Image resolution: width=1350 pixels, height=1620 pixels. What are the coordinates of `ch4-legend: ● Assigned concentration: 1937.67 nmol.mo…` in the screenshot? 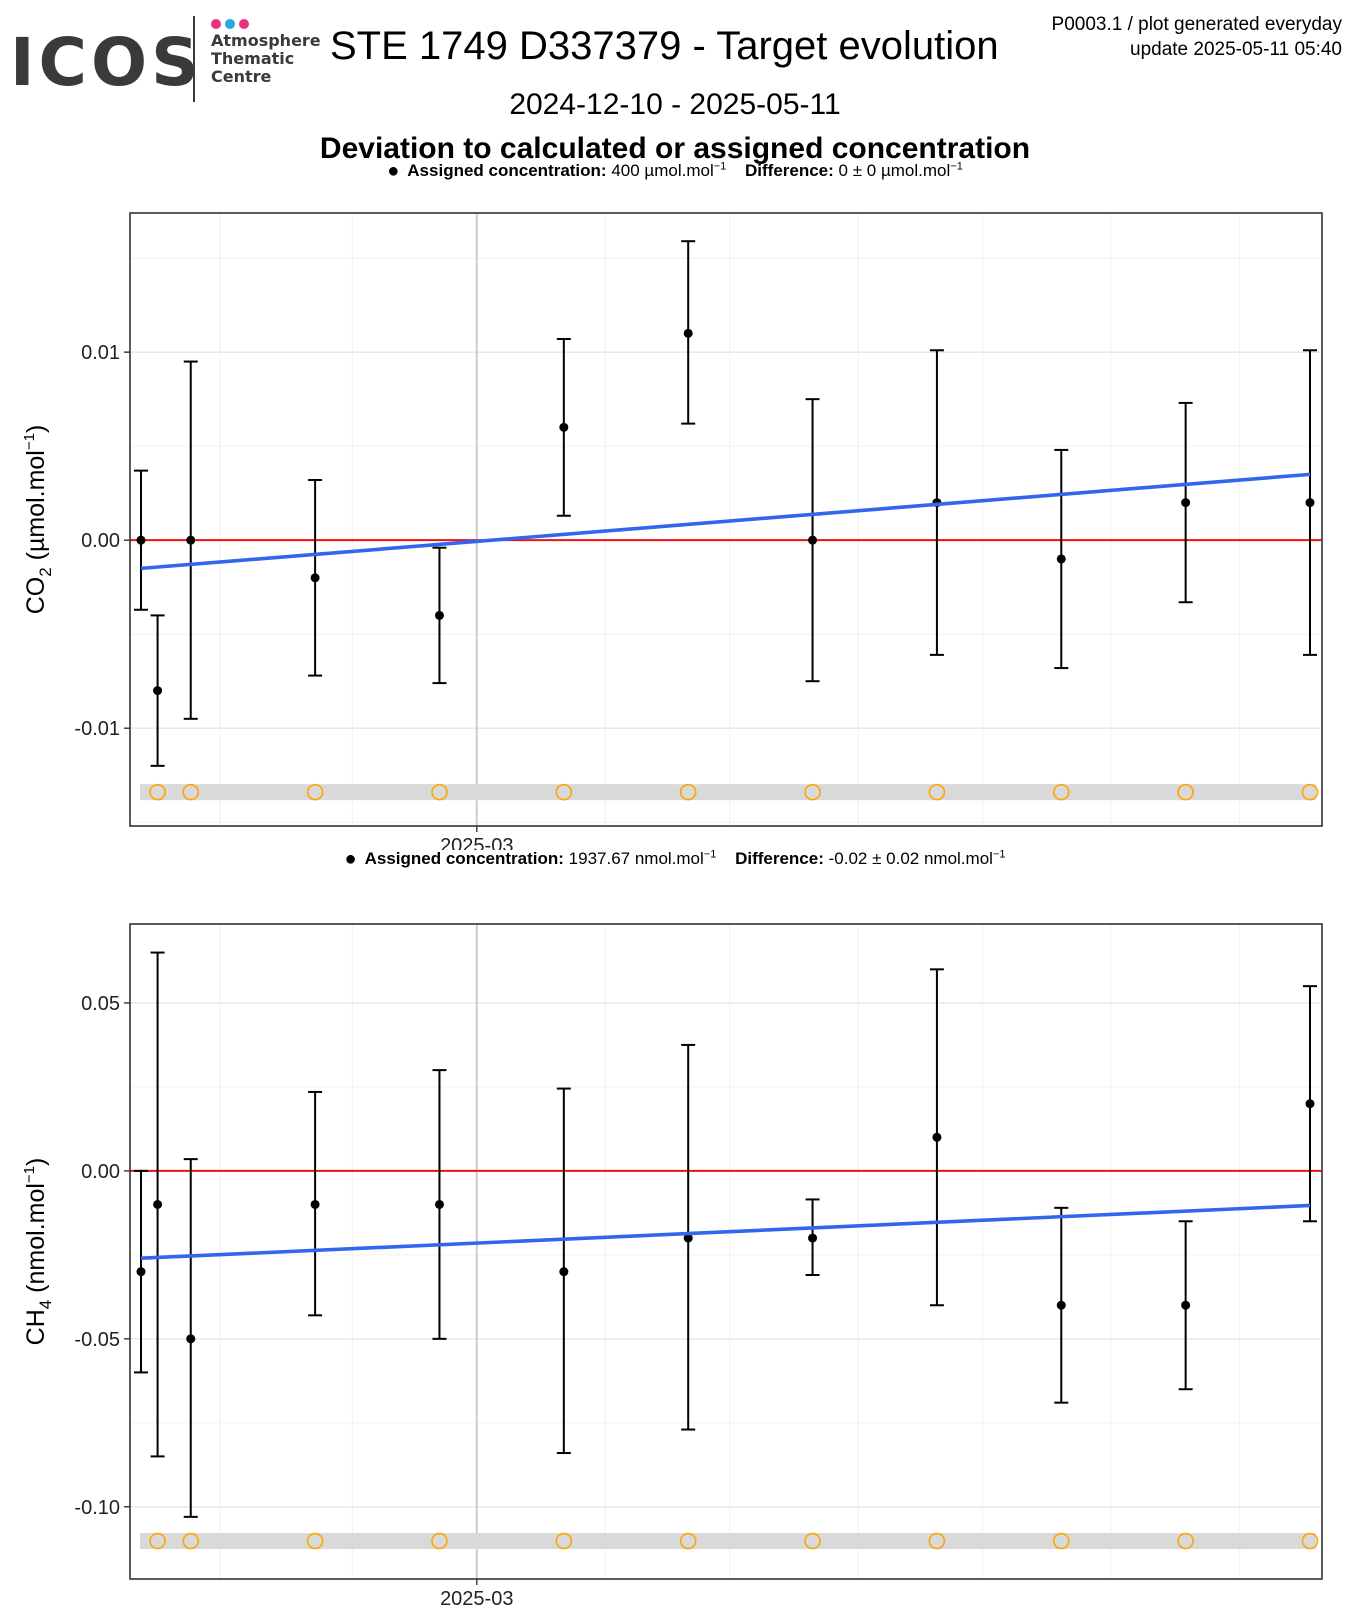 It's located at (675, 859).